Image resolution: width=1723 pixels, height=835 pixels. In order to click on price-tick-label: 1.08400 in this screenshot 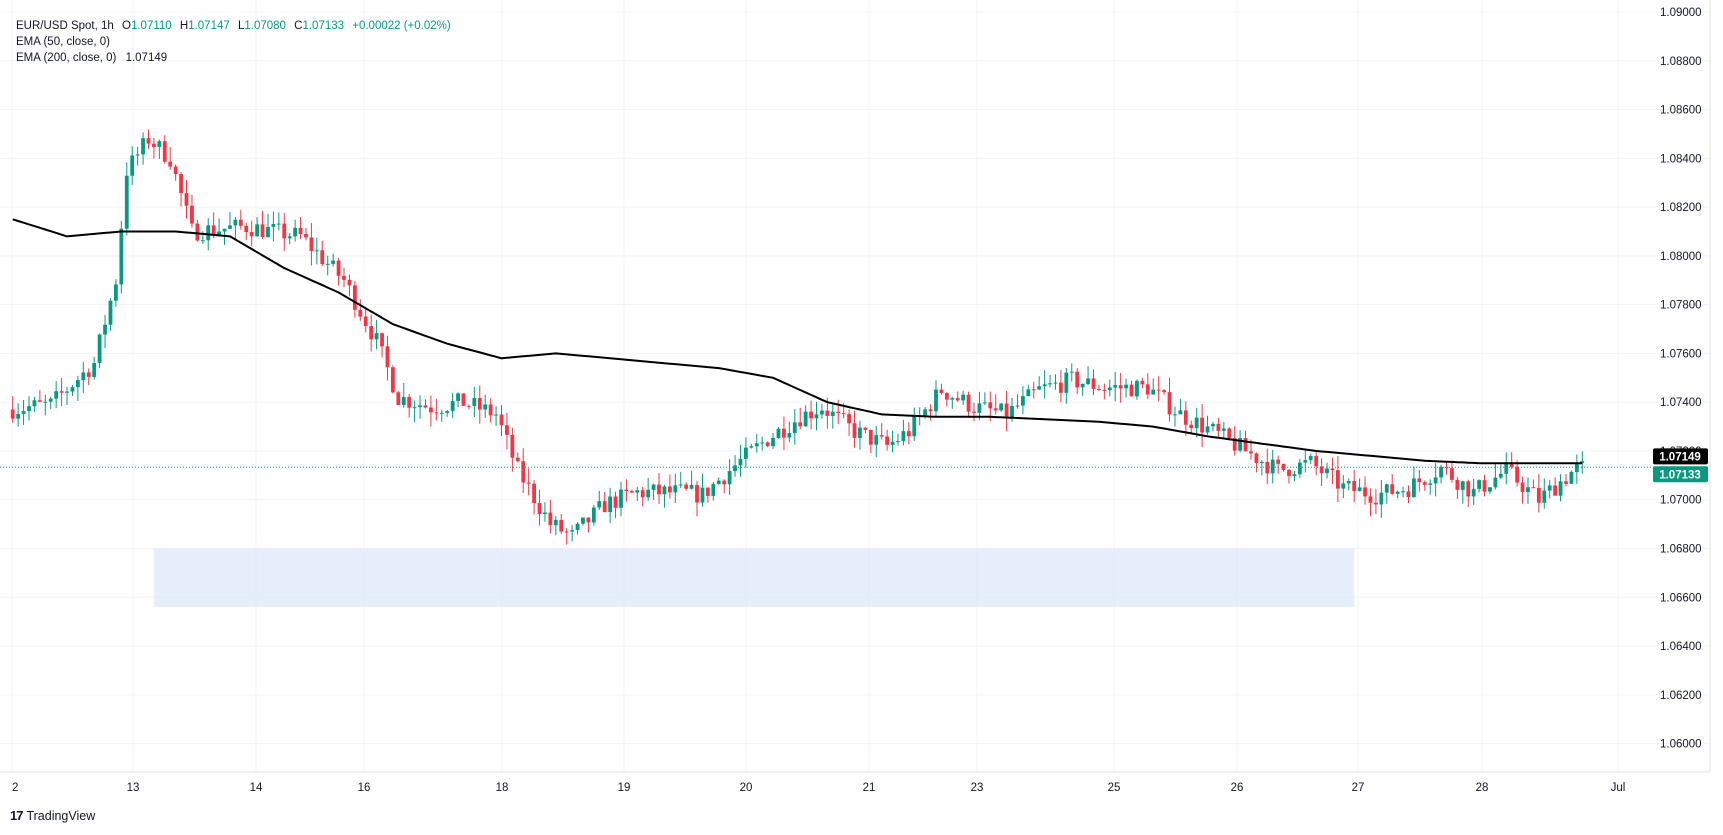, I will do `click(1681, 159)`.